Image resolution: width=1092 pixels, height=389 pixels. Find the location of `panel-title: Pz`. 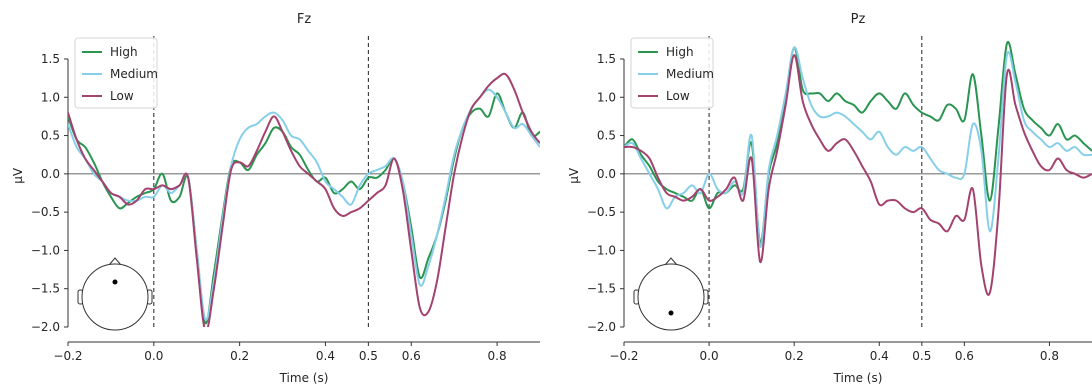

panel-title: Pz is located at coordinates (858, 19).